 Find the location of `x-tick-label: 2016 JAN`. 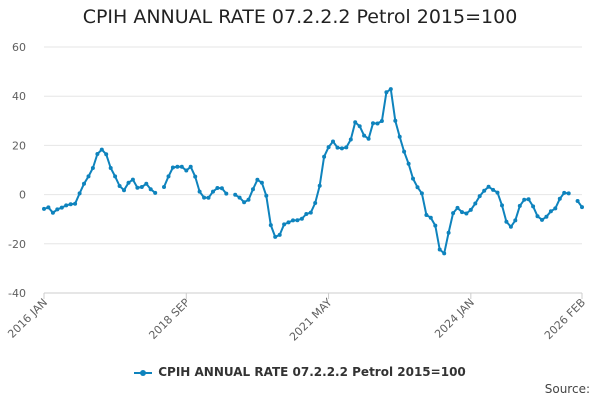

x-tick-label: 2016 JAN is located at coordinates (27, 318).